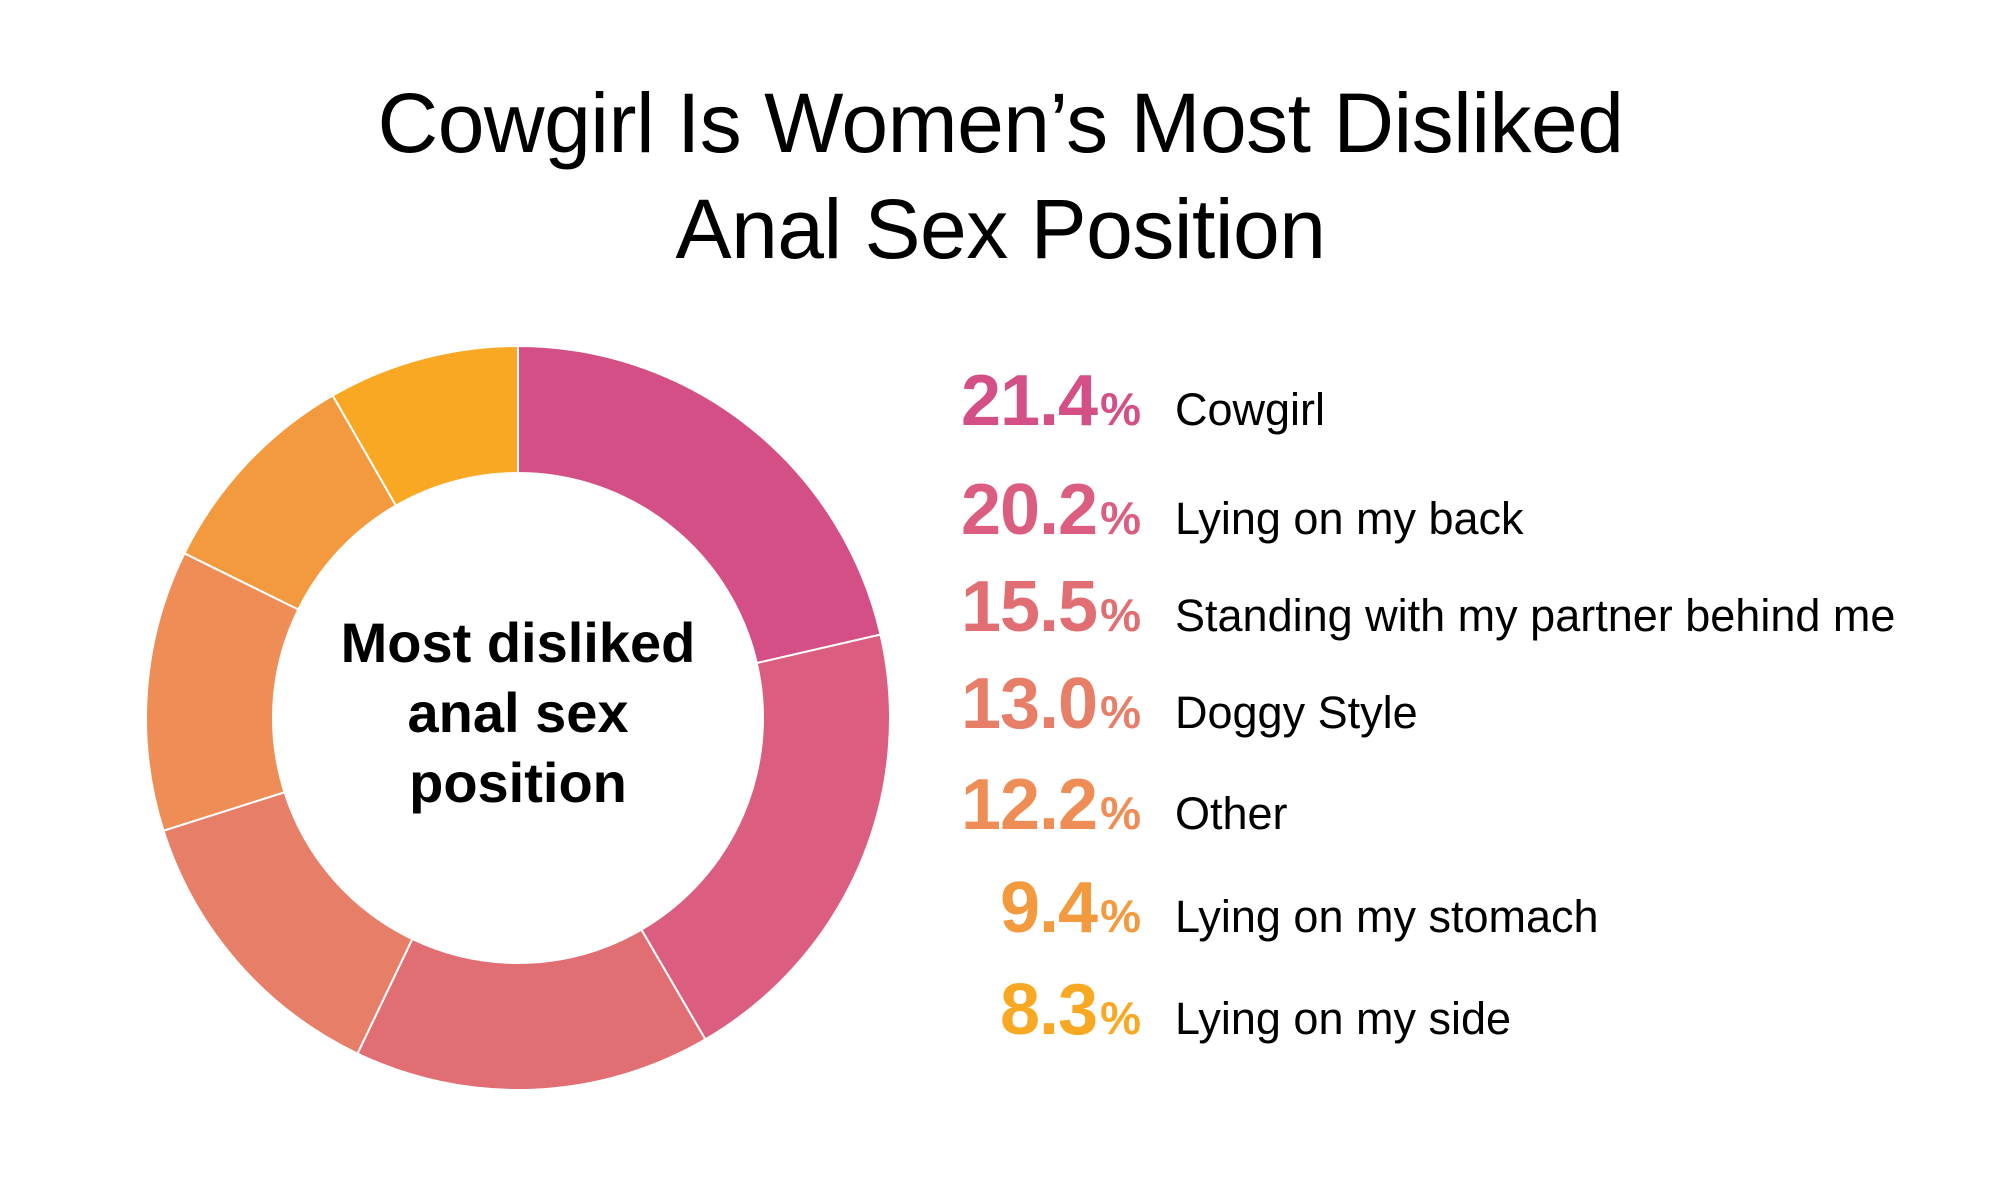 The height and width of the screenshot is (1188, 2001). I want to click on legend-item: 9.4% Lying on my stomach, so click(1249, 912).